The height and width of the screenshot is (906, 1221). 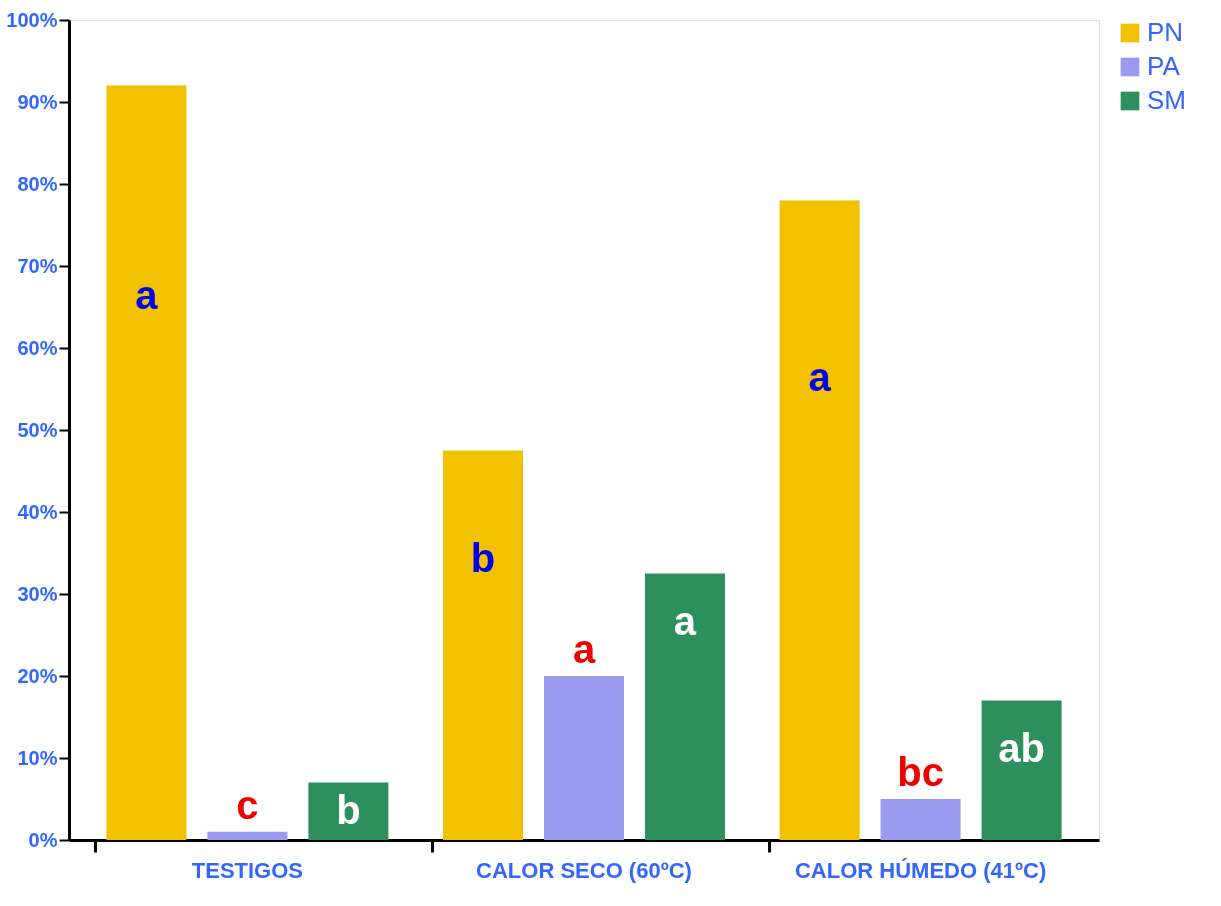 I want to click on data-label: bc, so click(x=920, y=772).